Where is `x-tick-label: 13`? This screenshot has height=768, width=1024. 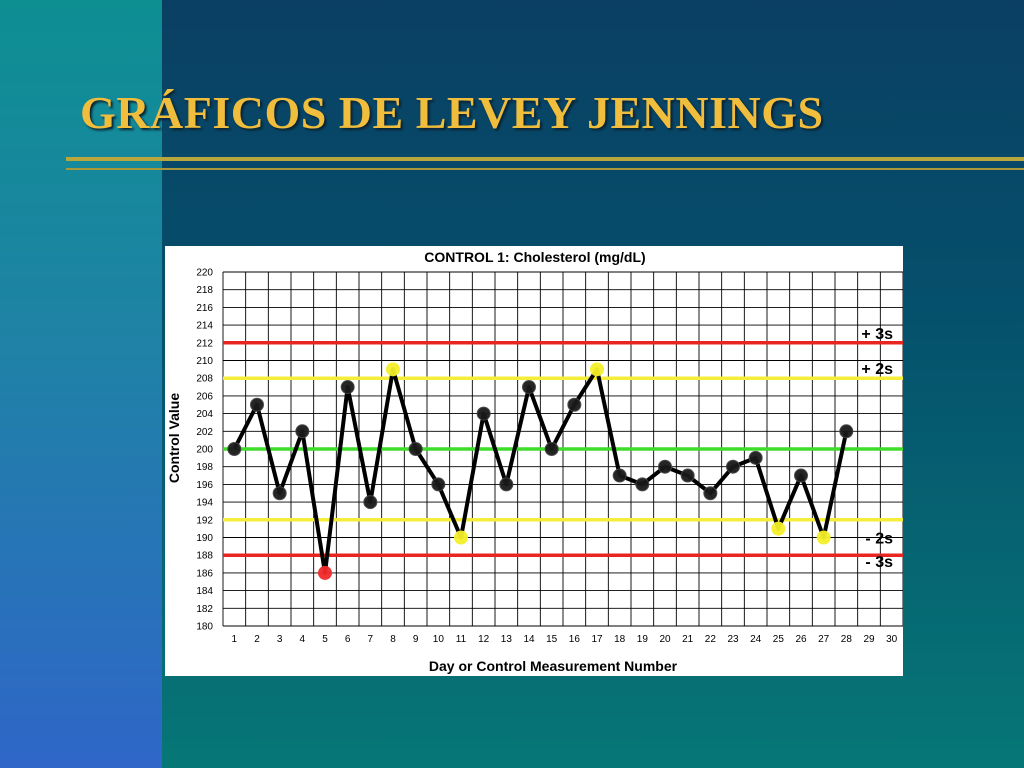 x-tick-label: 13 is located at coordinates (507, 639).